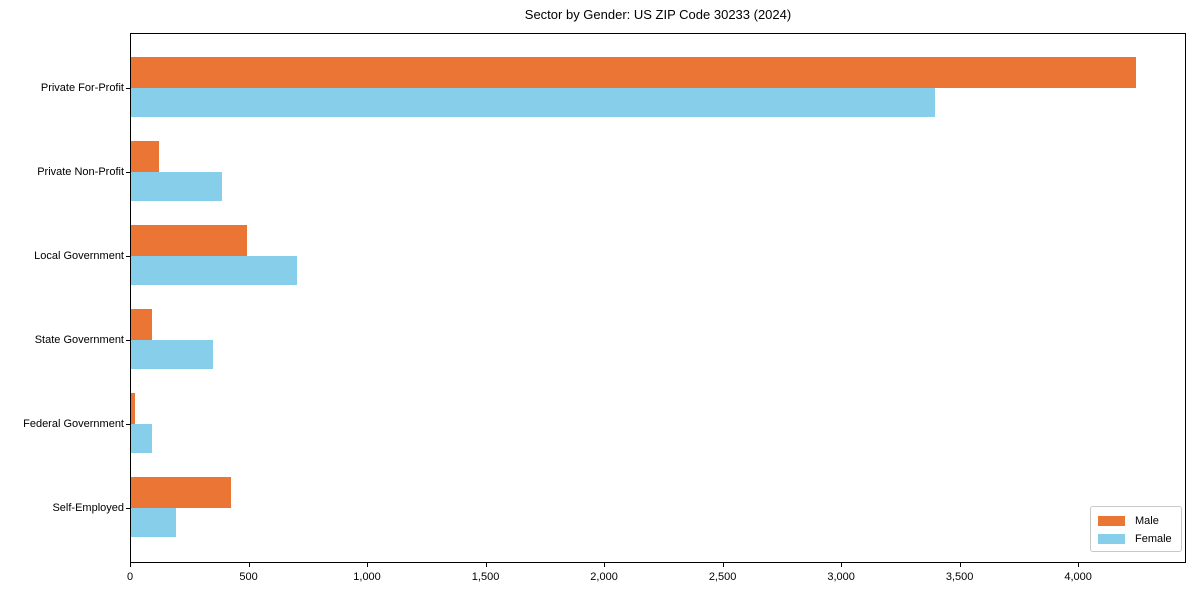 This screenshot has height=600, width=1200. What do you see at coordinates (841, 577) in the screenshot?
I see `x-axis-tick-label: 3,000` at bounding box center [841, 577].